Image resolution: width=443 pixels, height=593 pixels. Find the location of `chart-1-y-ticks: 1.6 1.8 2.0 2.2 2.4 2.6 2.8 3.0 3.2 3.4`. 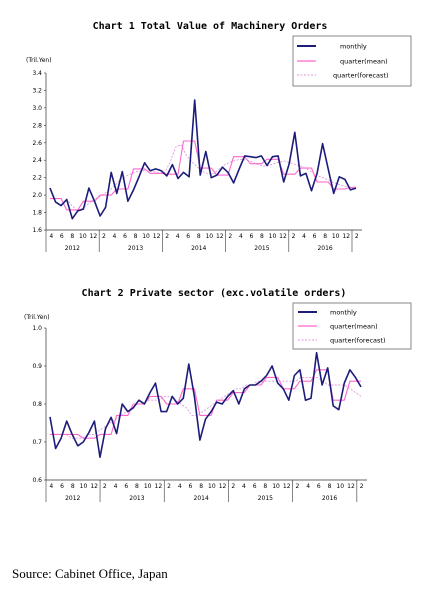

chart-1-y-ticks: 1.6 1.8 2.0 2.2 2.4 2.6 2.8 3.0 3.2 3.4 is located at coordinates (39, 152).